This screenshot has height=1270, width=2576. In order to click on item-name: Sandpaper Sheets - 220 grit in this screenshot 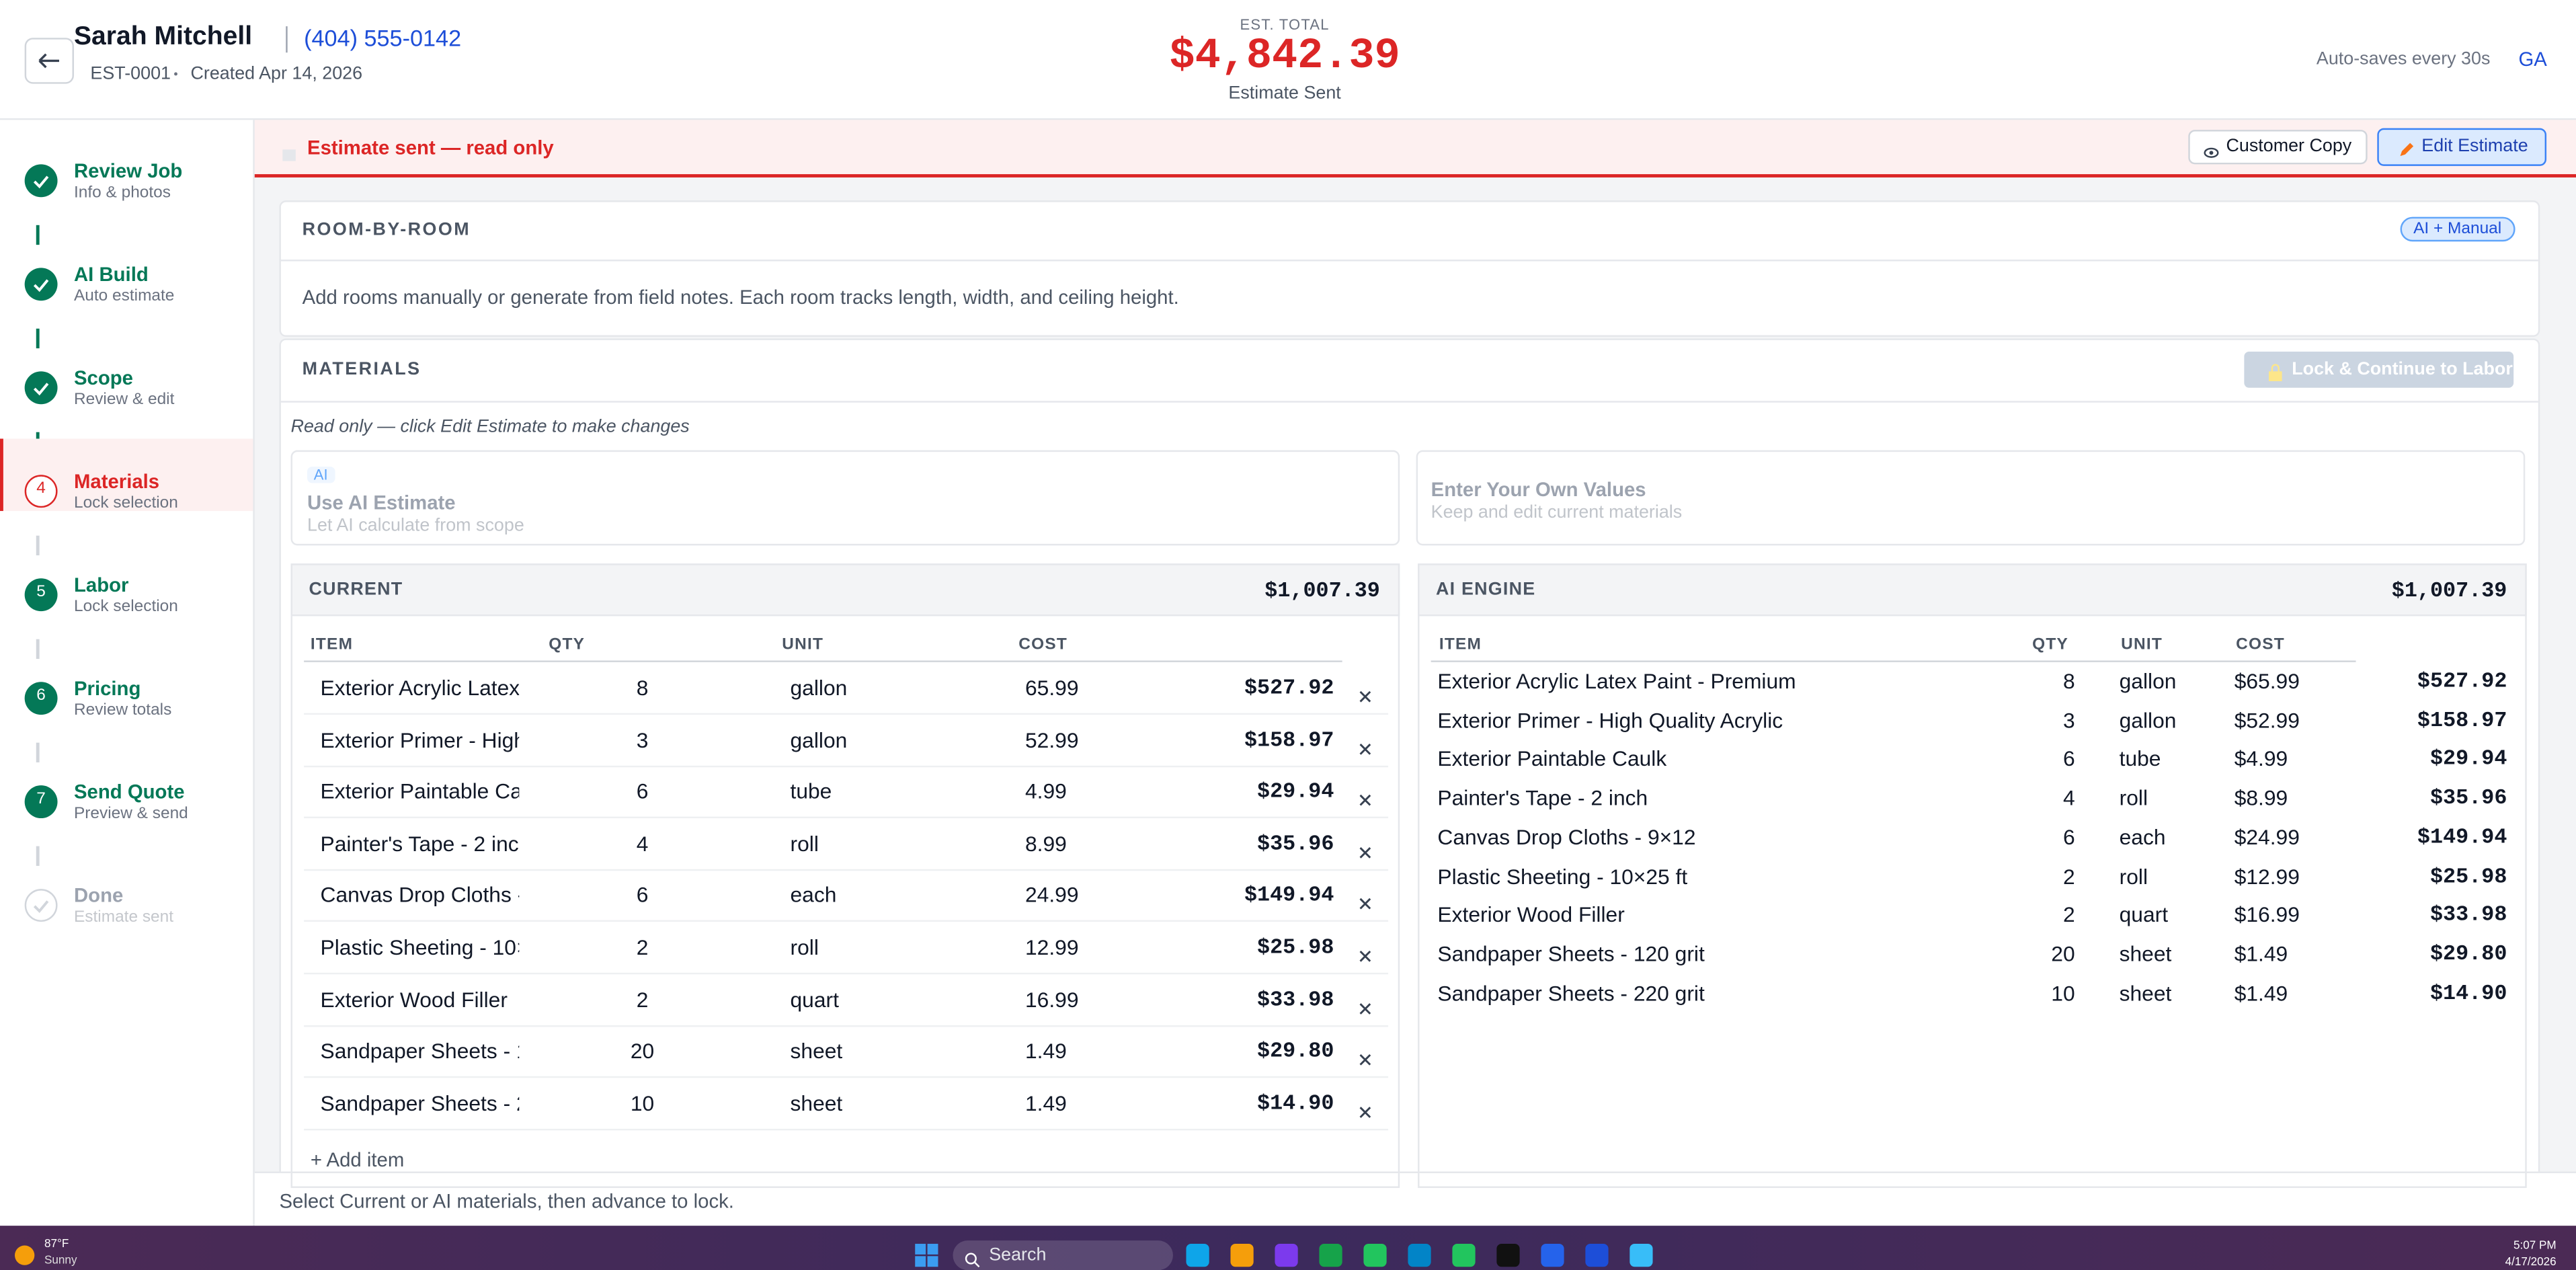, I will do `click(1571, 992)`.